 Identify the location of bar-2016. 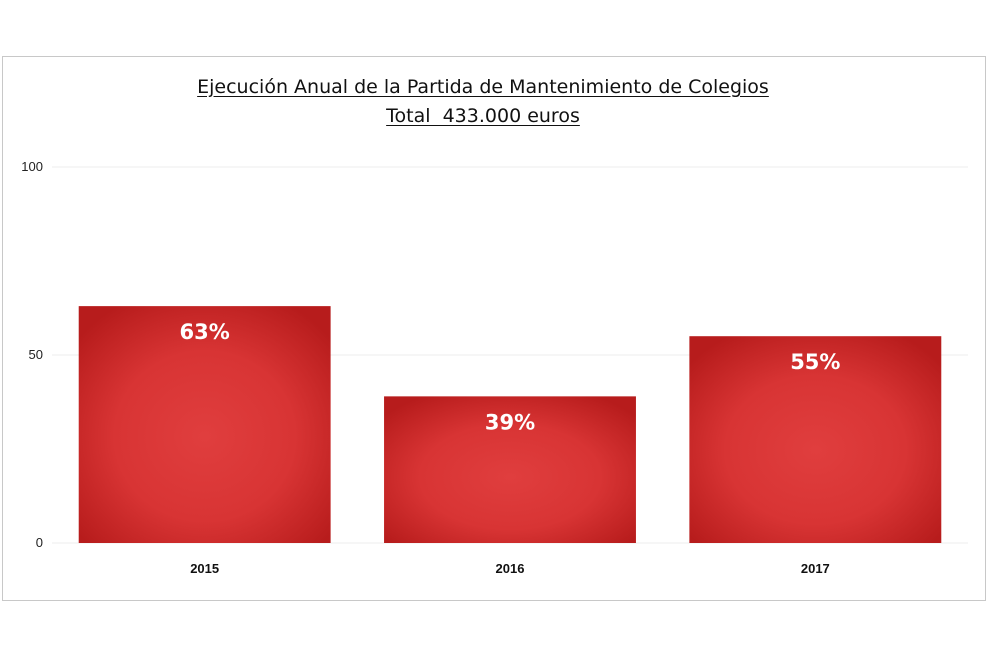
(510, 469).